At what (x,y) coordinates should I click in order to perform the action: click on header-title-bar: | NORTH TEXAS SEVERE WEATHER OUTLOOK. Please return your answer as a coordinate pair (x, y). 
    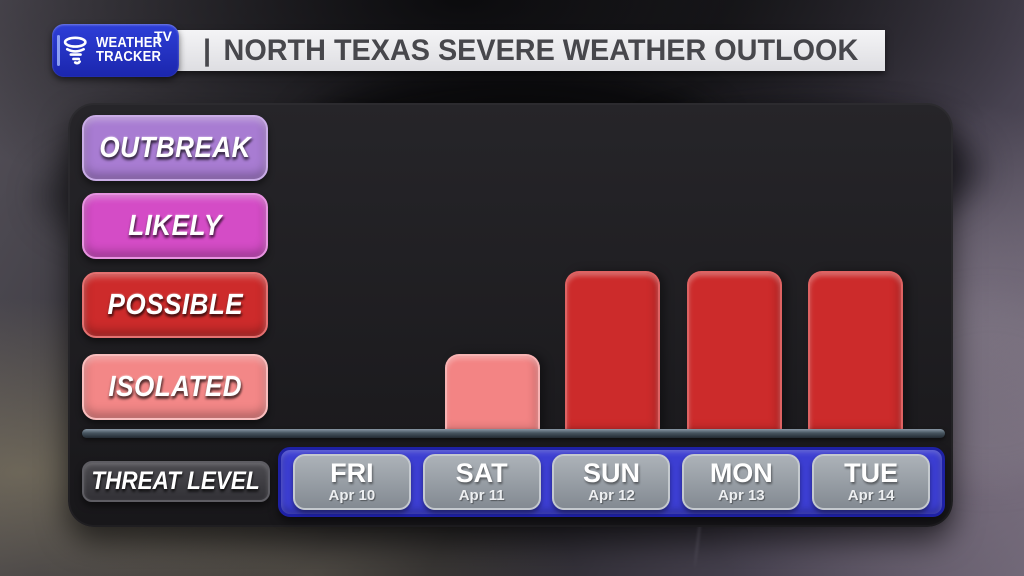
    Looking at the image, I should click on (513, 50).